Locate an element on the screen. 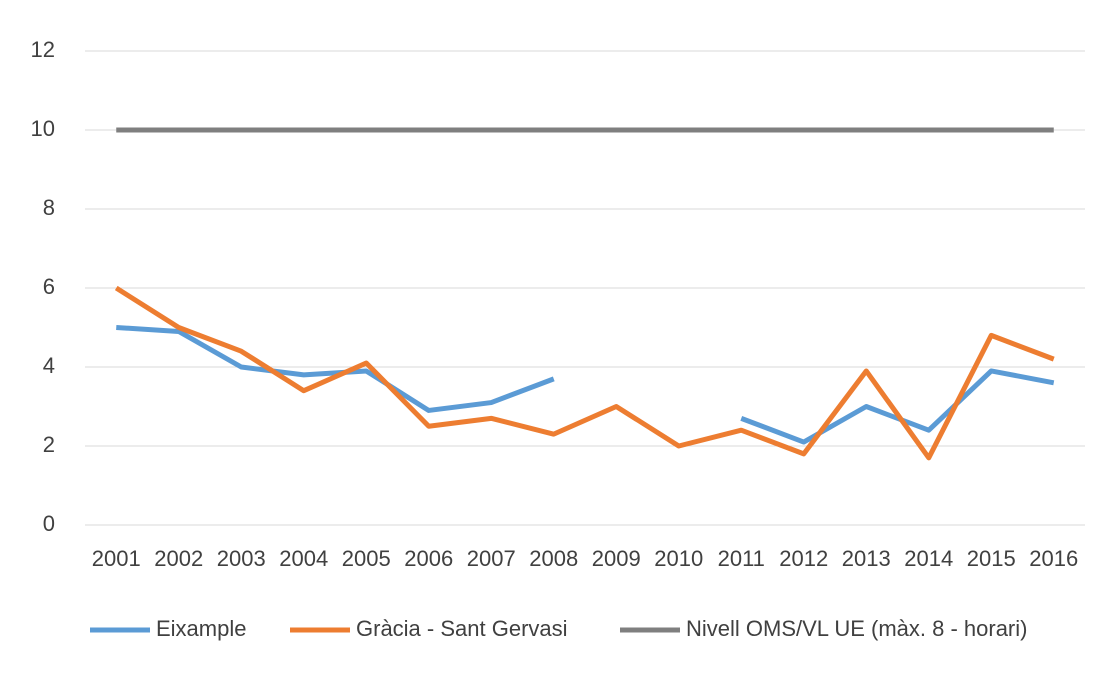 The width and height of the screenshot is (1113, 682). x-tick-label: 2001 is located at coordinates (116, 558).